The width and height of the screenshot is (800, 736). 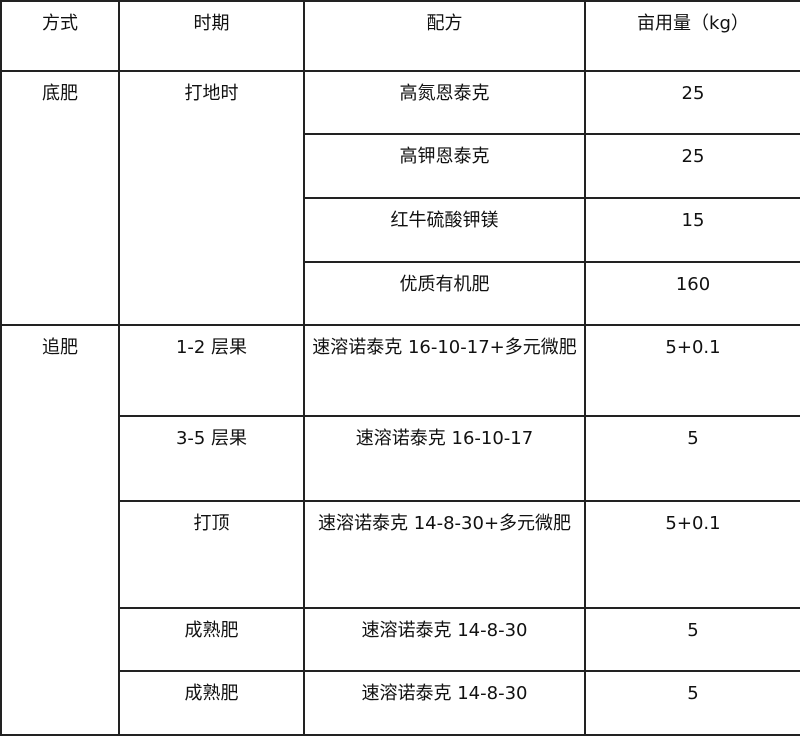 What do you see at coordinates (211, 198) in the screenshot?
I see `period-cell: 打地时` at bounding box center [211, 198].